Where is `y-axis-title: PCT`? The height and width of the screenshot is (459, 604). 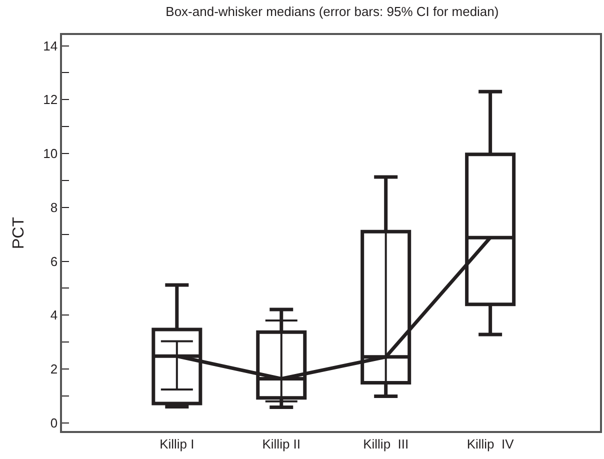 y-axis-title: PCT is located at coordinates (19, 232).